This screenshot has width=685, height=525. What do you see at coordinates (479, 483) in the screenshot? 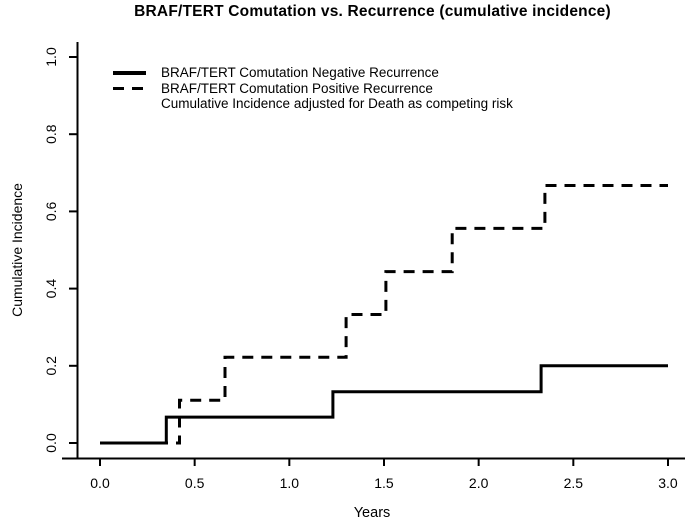
I see `x-tick-label: 2.0` at bounding box center [479, 483].